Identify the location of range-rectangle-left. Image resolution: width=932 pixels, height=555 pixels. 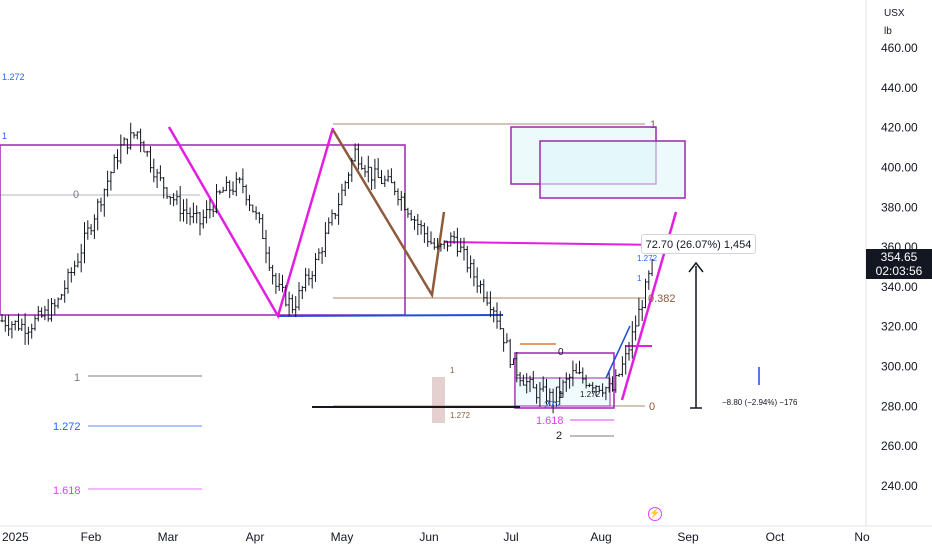
(203, 230).